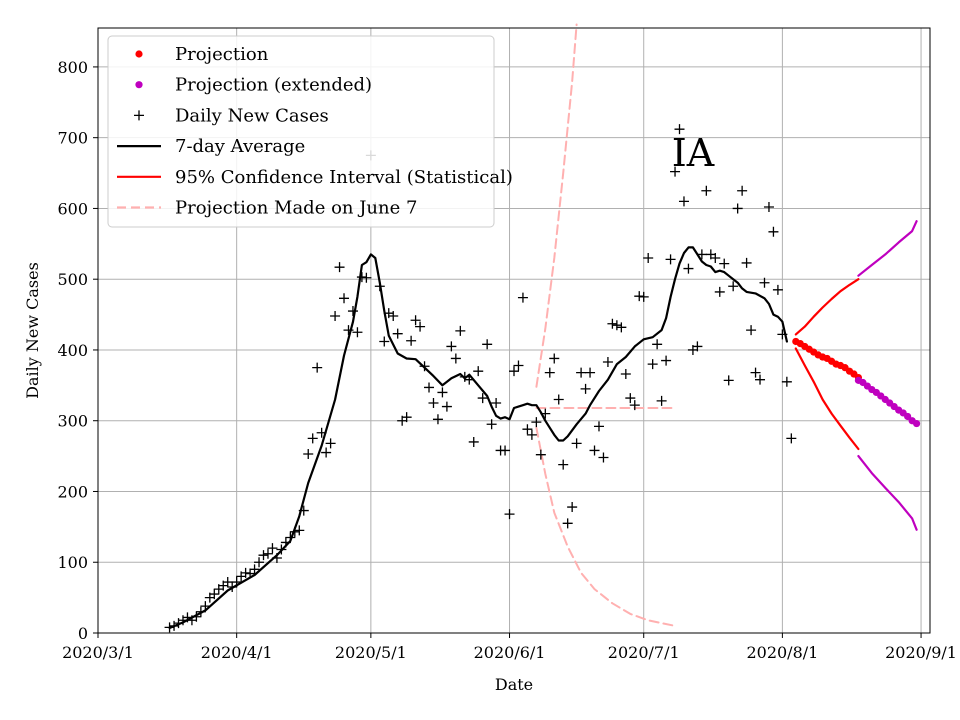 Image resolution: width=960 pixels, height=720 pixels. I want to click on x-tick-label: 2020/7/1, so click(644, 652).